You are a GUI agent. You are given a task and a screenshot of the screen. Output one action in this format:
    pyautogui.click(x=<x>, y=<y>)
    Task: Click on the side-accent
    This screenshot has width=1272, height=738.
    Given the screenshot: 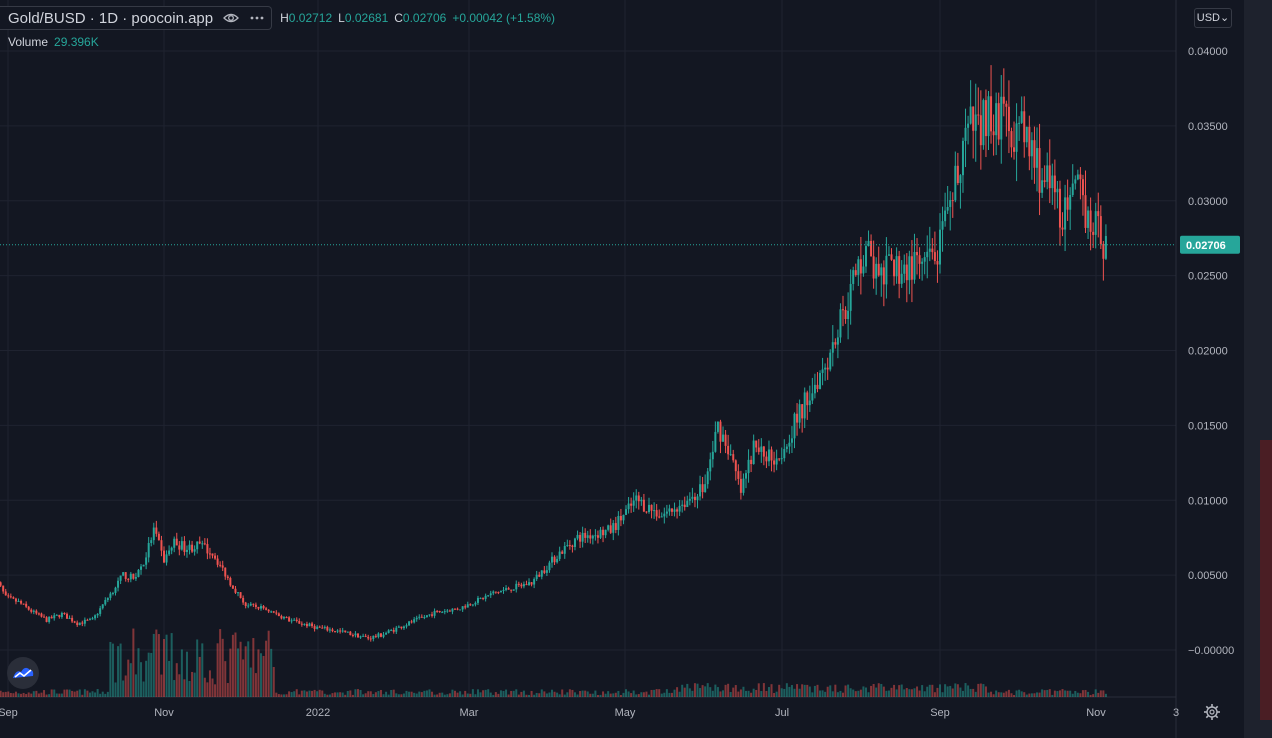 What is the action you would take?
    pyautogui.click(x=1266, y=580)
    